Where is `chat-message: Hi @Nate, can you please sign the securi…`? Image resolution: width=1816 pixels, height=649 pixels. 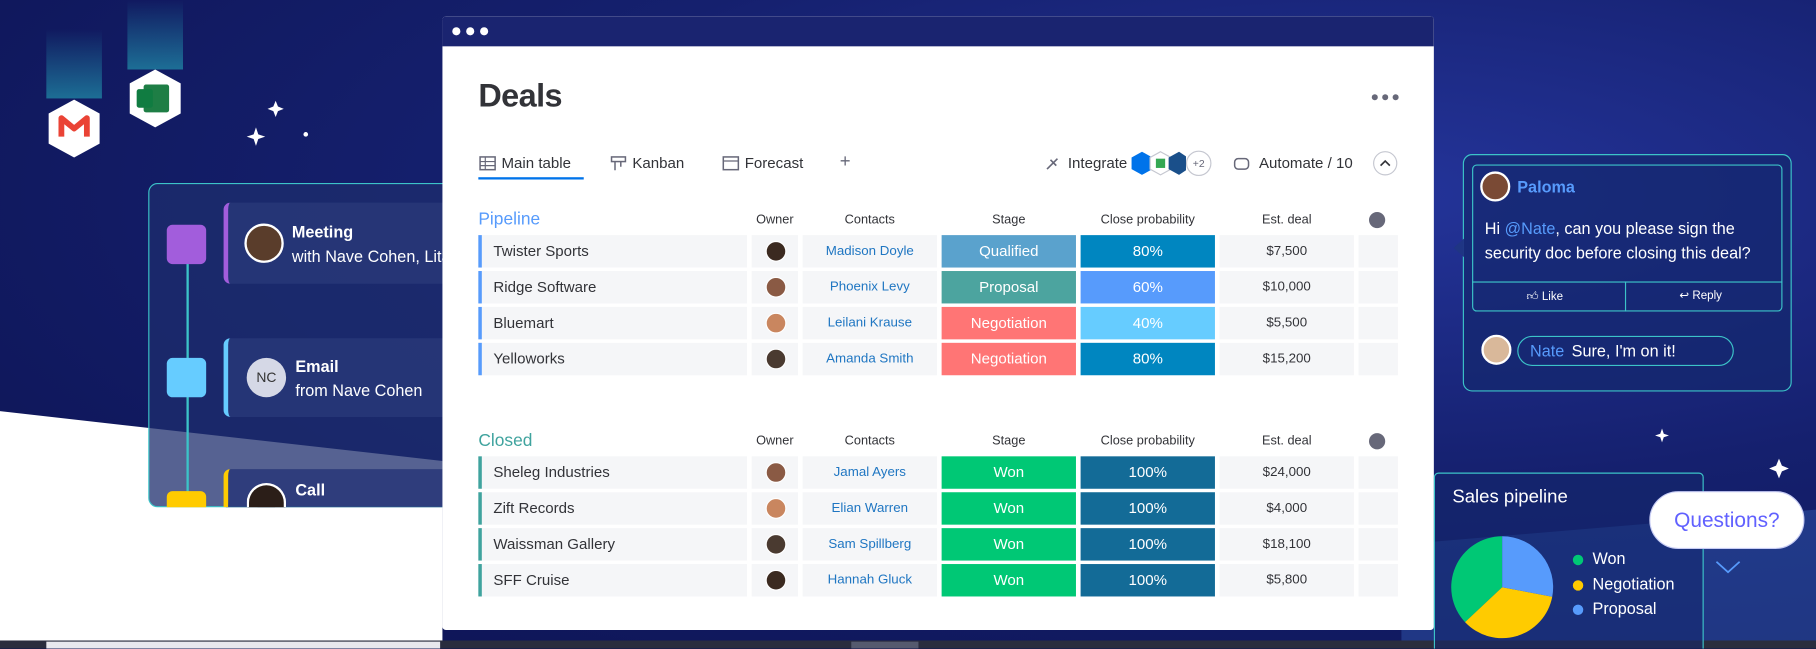
chat-message: Hi @Nate, can you please sign the securi… is located at coordinates (1628, 241).